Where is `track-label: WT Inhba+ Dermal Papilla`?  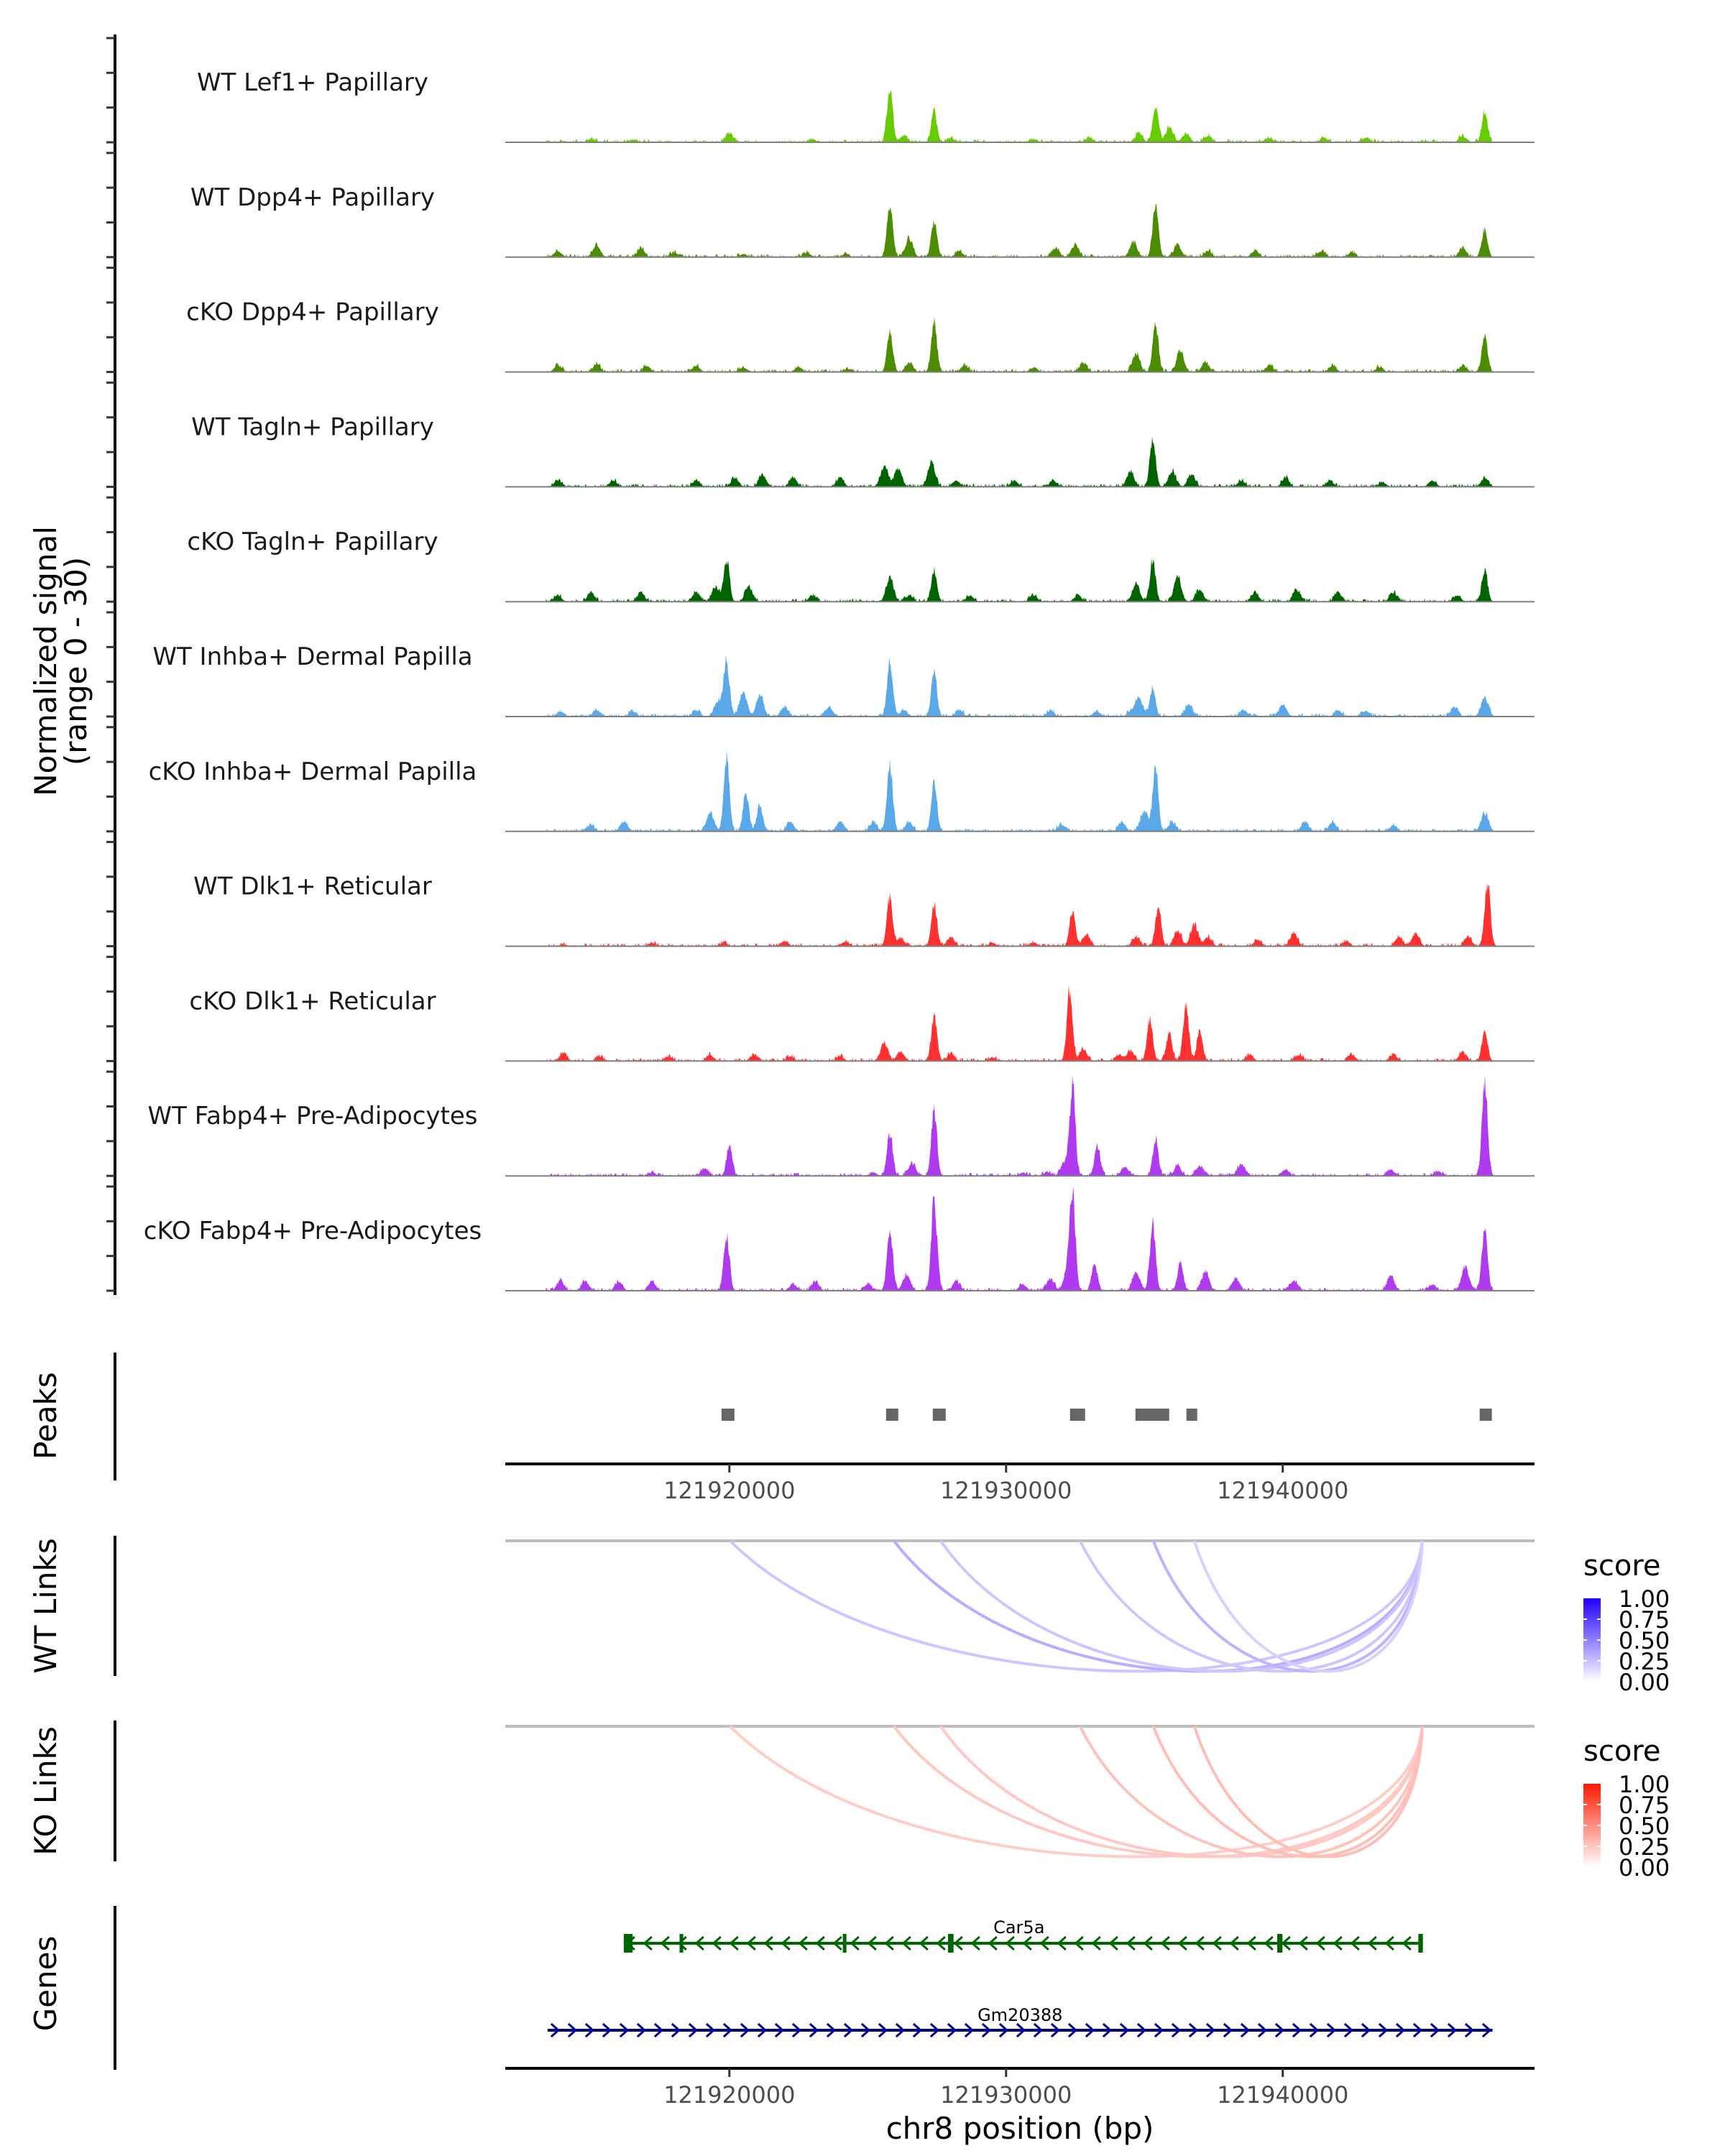
track-label: WT Inhba+ Dermal Papilla is located at coordinates (312, 656).